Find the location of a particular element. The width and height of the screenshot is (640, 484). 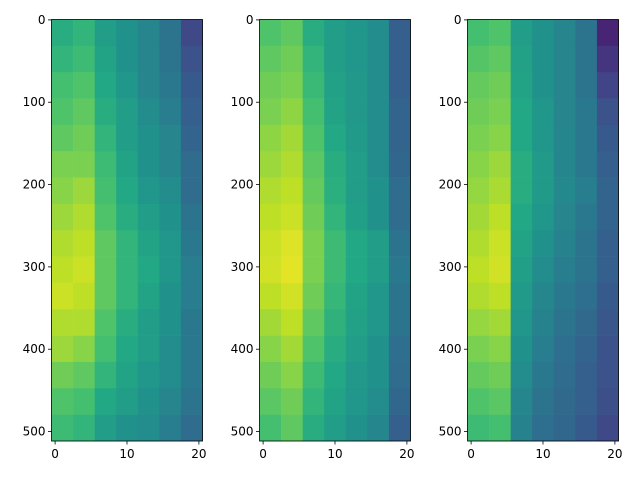

x-tick-label: 0 is located at coordinates (263, 454).